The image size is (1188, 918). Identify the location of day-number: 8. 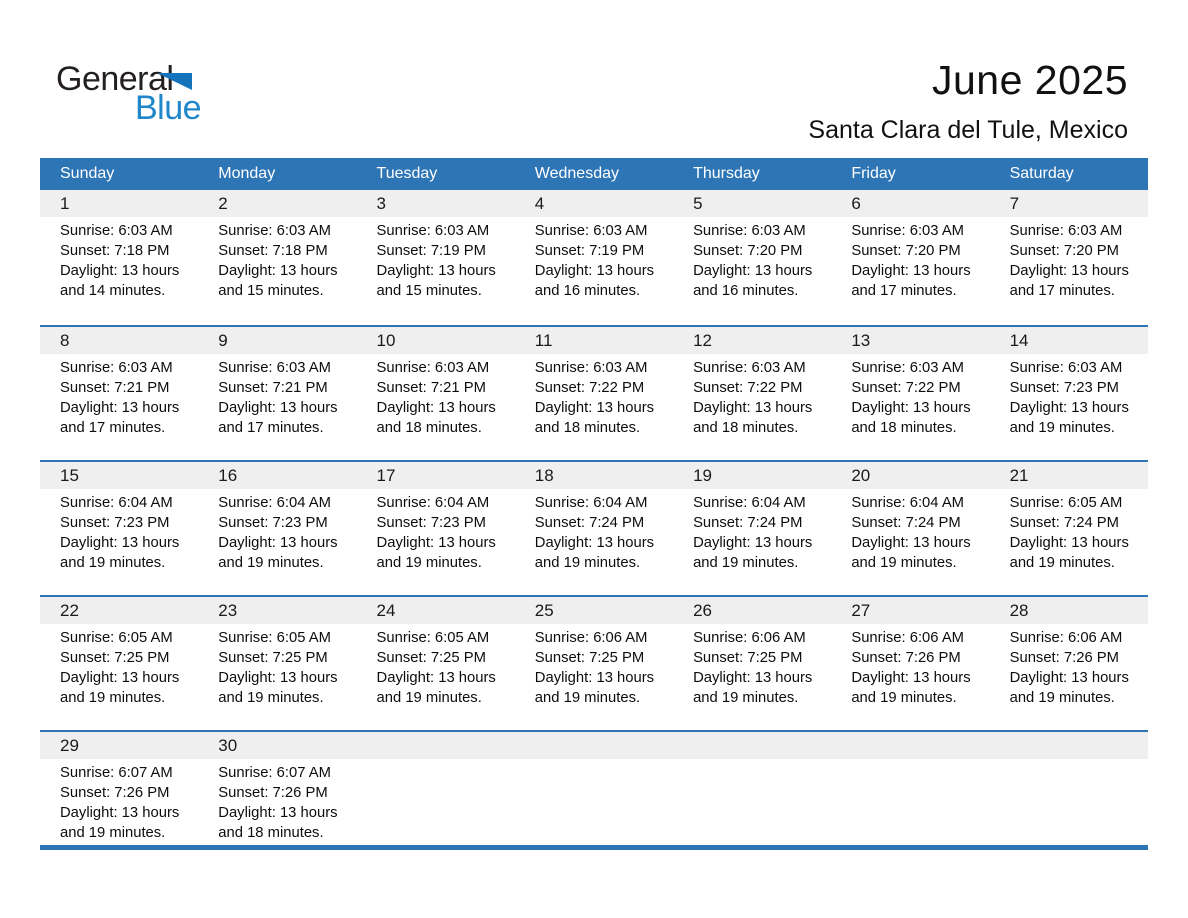
(65, 340).